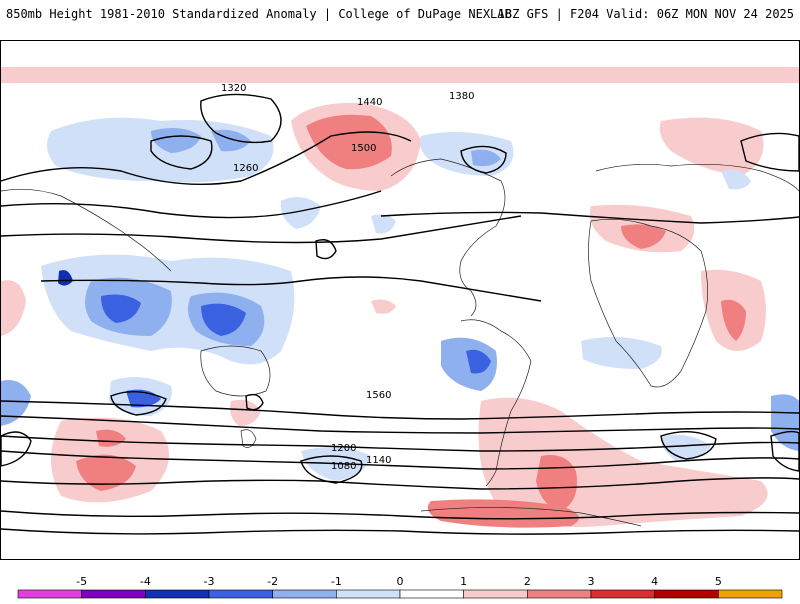 This screenshot has width=800, height=604. Describe the element at coordinates (145, 581) in the screenshot. I see `colorbar-tick-label: -4` at that location.